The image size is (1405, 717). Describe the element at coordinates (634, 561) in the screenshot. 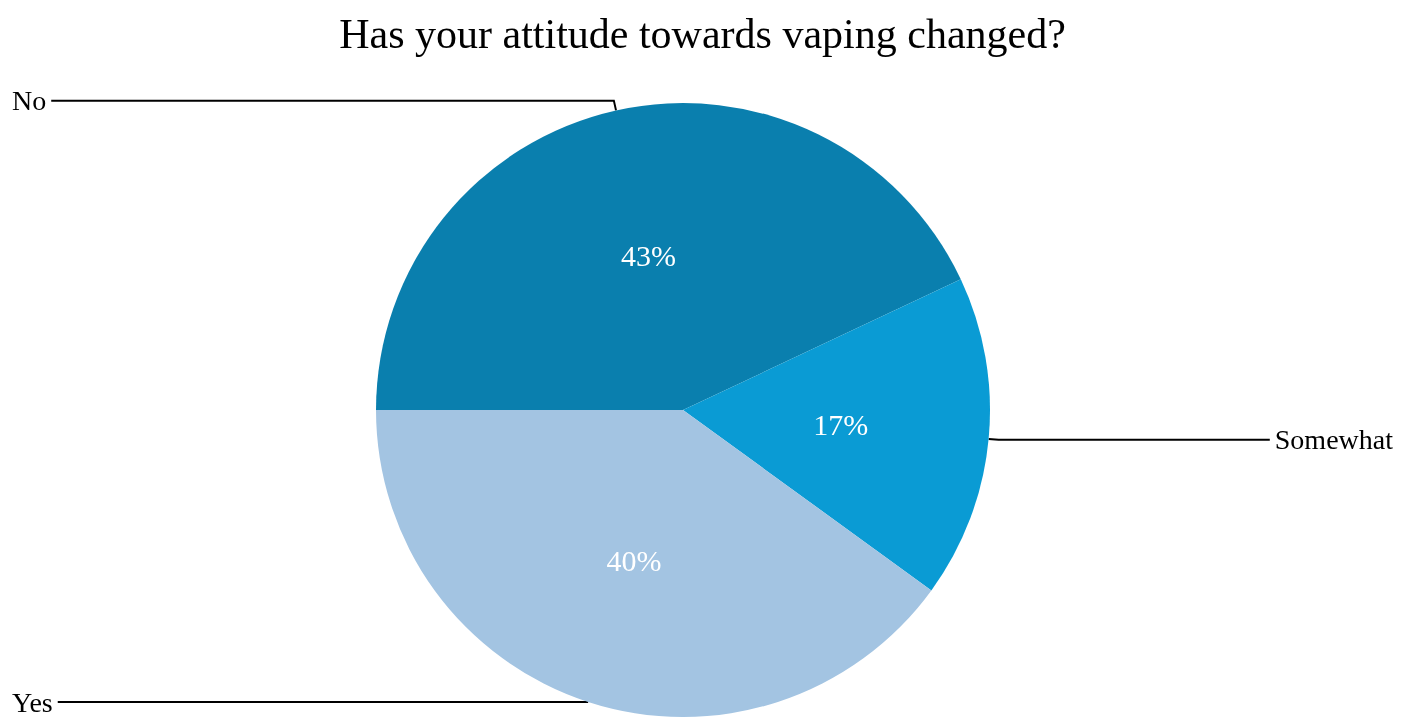

I see `data-label: 40%` at that location.